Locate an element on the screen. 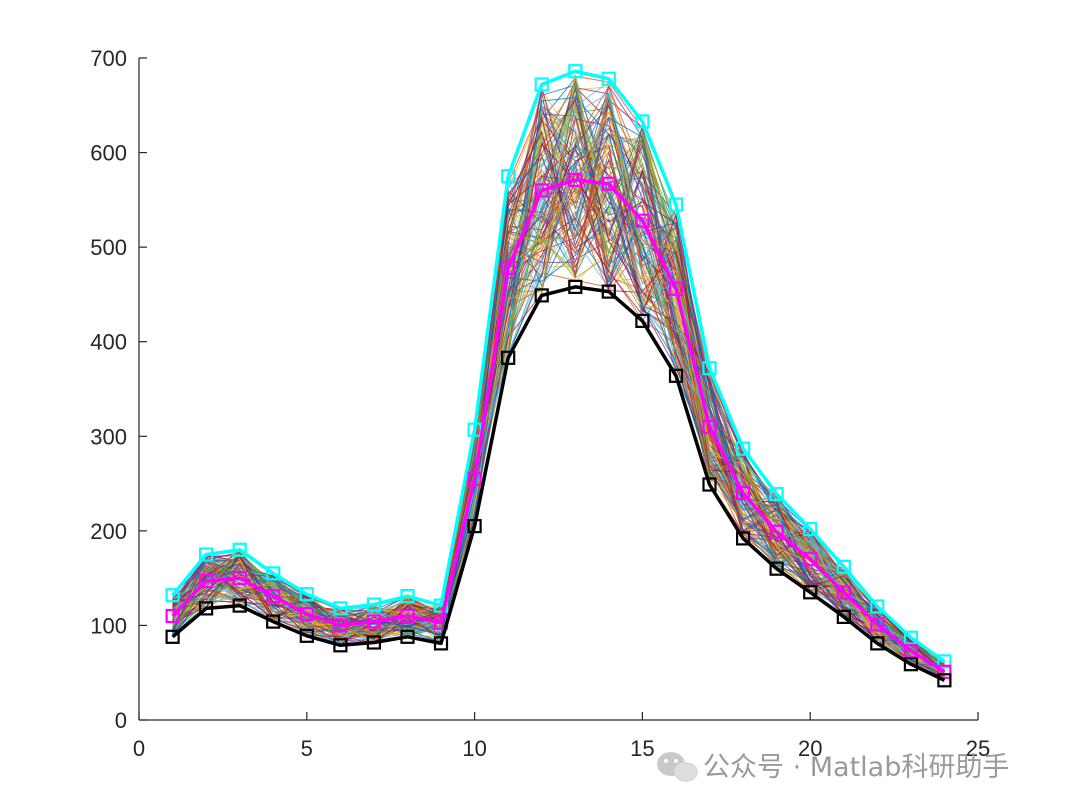  x-tick-label: 0 is located at coordinates (139, 748).